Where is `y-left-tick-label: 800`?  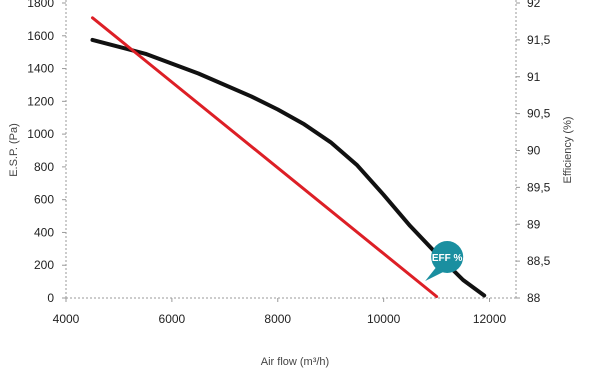
y-left-tick-label: 800 is located at coordinates (44, 167).